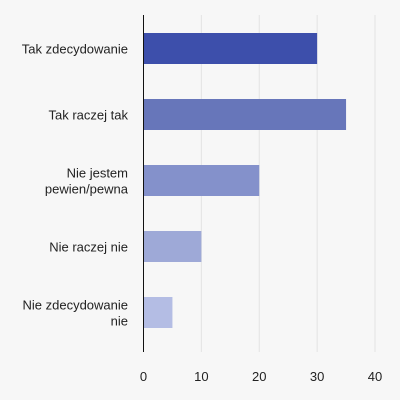 Image resolution: width=400 pixels, height=400 pixels. What do you see at coordinates (201, 376) in the screenshot?
I see `x-tick-label: 10` at bounding box center [201, 376].